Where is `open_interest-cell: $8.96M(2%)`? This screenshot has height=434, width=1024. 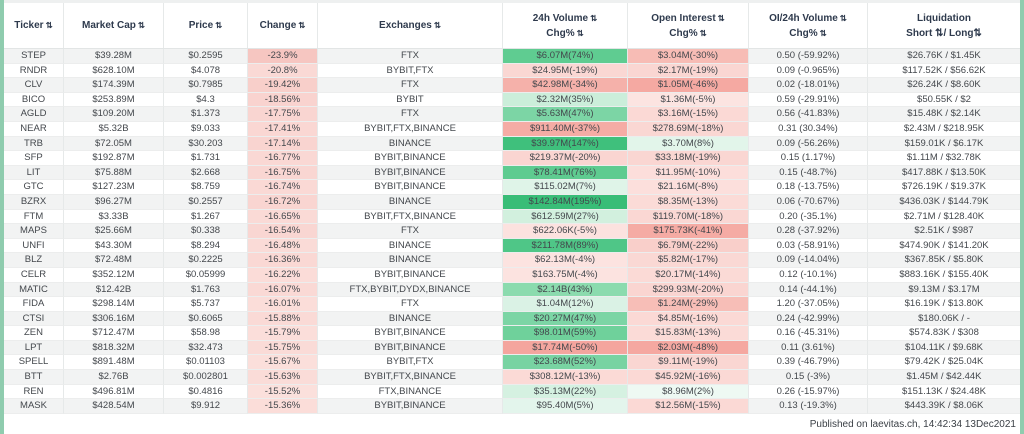
open_interest-cell: $8.96M(2%) is located at coordinates (688, 392).